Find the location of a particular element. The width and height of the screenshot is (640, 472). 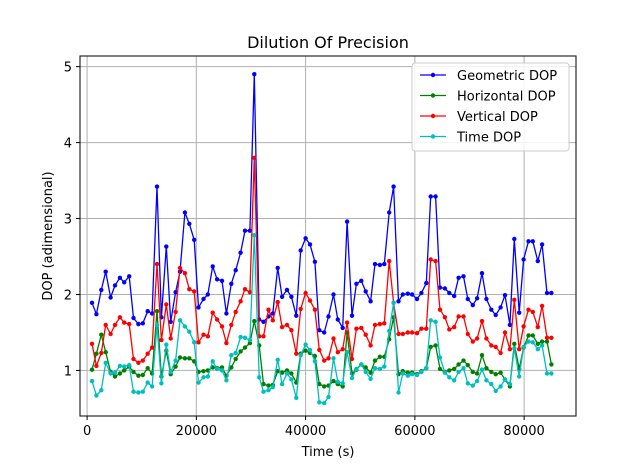

legend-label: Horizontal DOP is located at coordinates (506, 97).